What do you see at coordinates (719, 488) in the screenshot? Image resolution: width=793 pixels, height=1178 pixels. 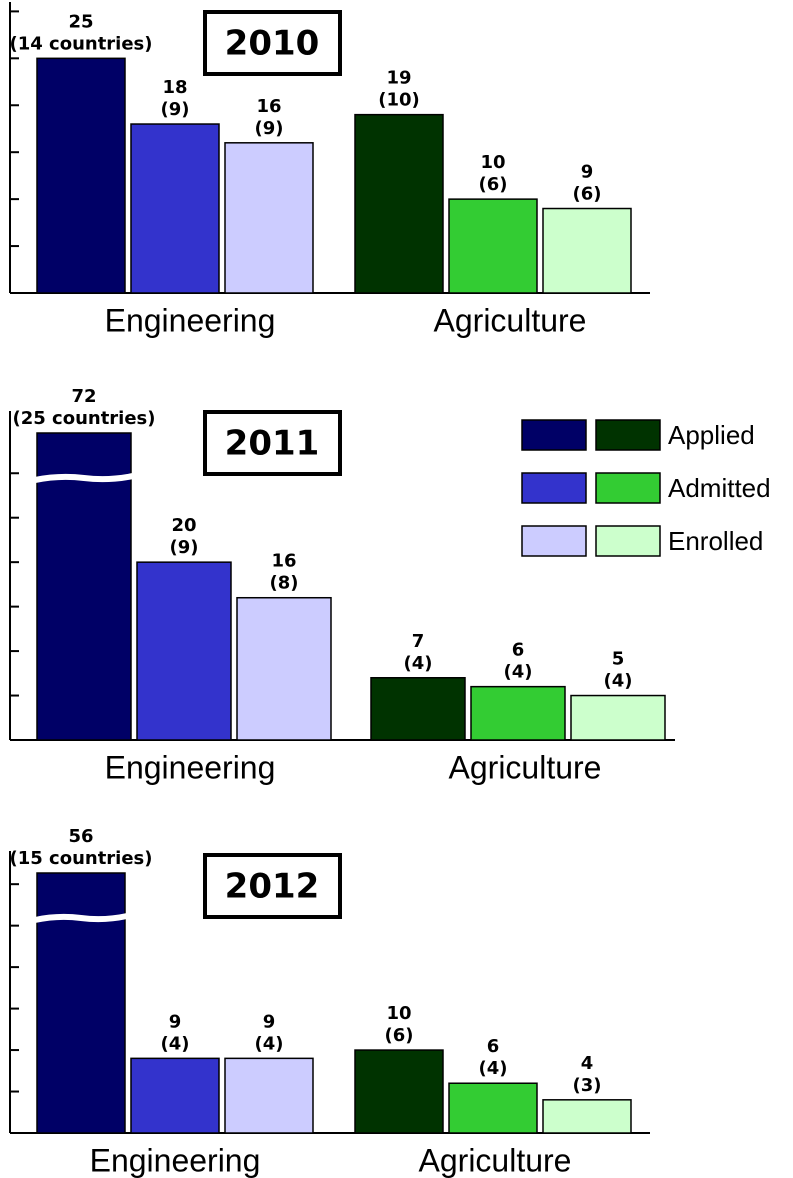 I see `legend-label: Admitted` at bounding box center [719, 488].